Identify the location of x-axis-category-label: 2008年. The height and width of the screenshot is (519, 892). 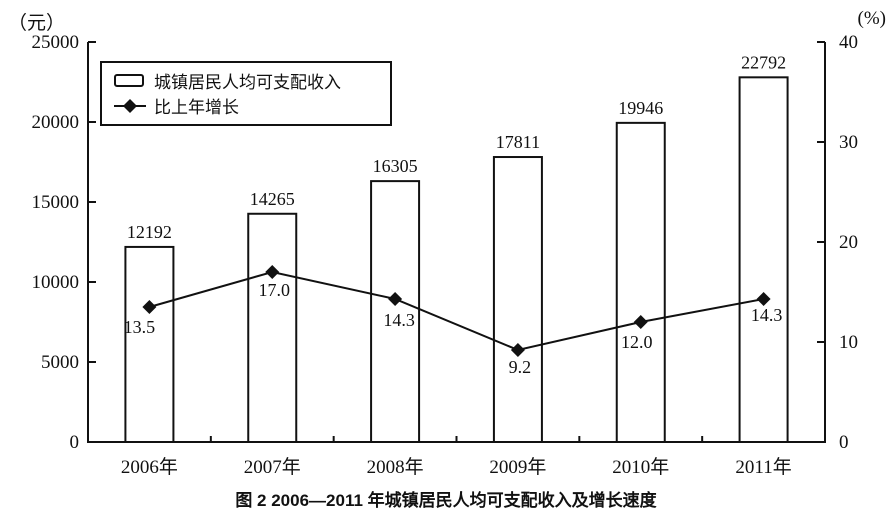
(395, 467).